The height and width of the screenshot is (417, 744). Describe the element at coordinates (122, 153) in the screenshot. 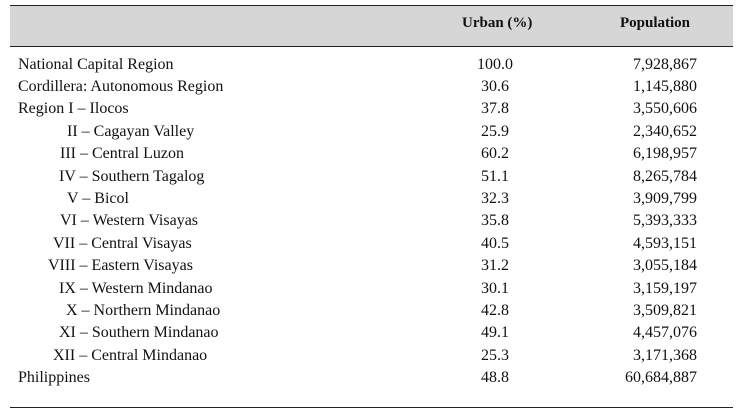

I see `region-name: III – Central Luzon` at that location.